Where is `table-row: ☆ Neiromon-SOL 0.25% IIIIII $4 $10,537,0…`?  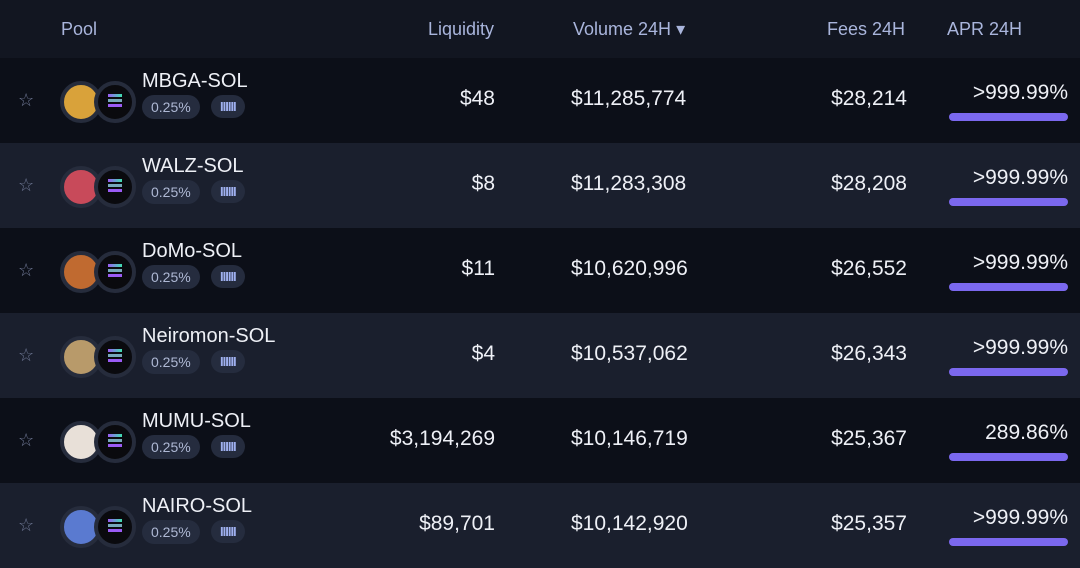
table-row: ☆ Neiromon-SOL 0.25% IIIIII $4 $10,537,0… is located at coordinates (540, 355).